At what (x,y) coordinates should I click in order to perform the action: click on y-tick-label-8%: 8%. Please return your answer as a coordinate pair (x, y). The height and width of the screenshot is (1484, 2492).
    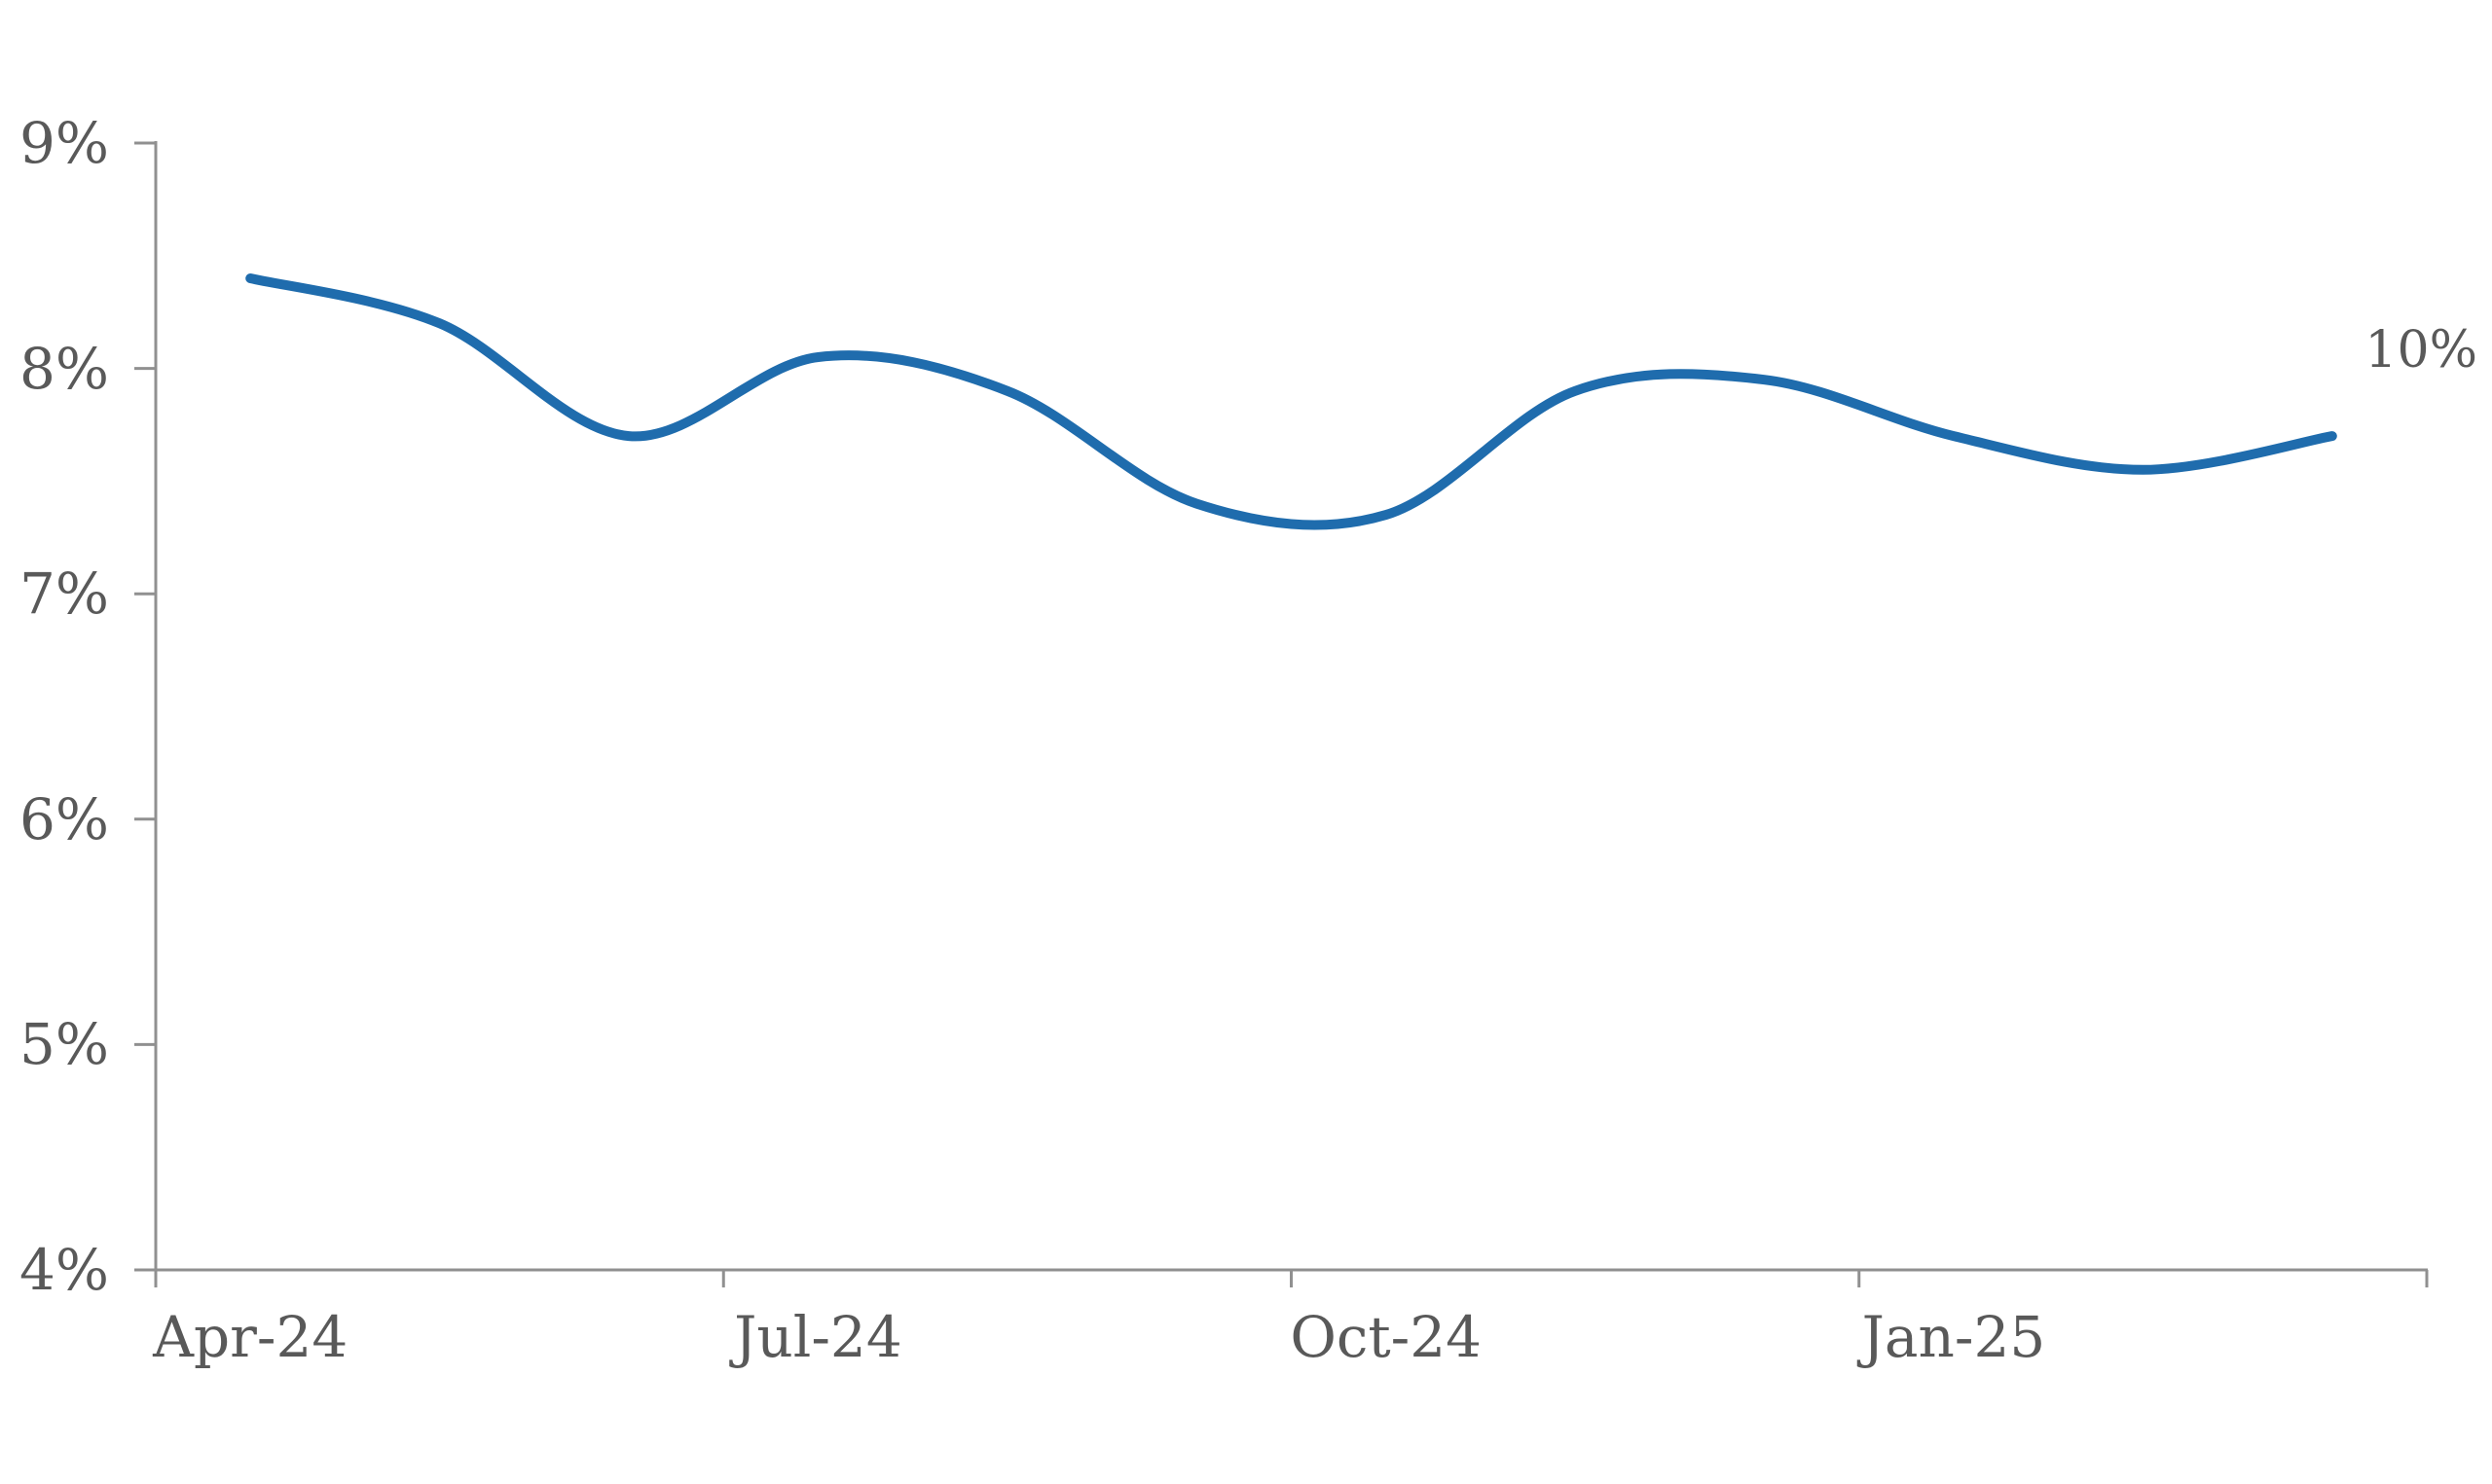
    Looking at the image, I should click on (63, 369).